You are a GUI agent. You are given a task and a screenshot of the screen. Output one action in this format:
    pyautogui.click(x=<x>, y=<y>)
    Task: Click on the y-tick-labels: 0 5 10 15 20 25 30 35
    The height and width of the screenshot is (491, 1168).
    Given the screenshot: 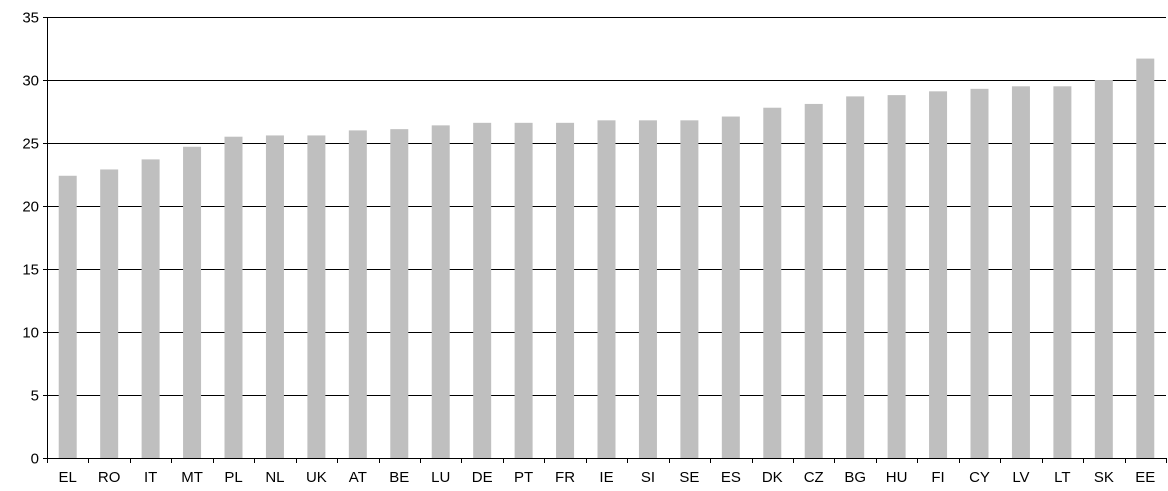 What is the action you would take?
    pyautogui.click(x=30, y=239)
    